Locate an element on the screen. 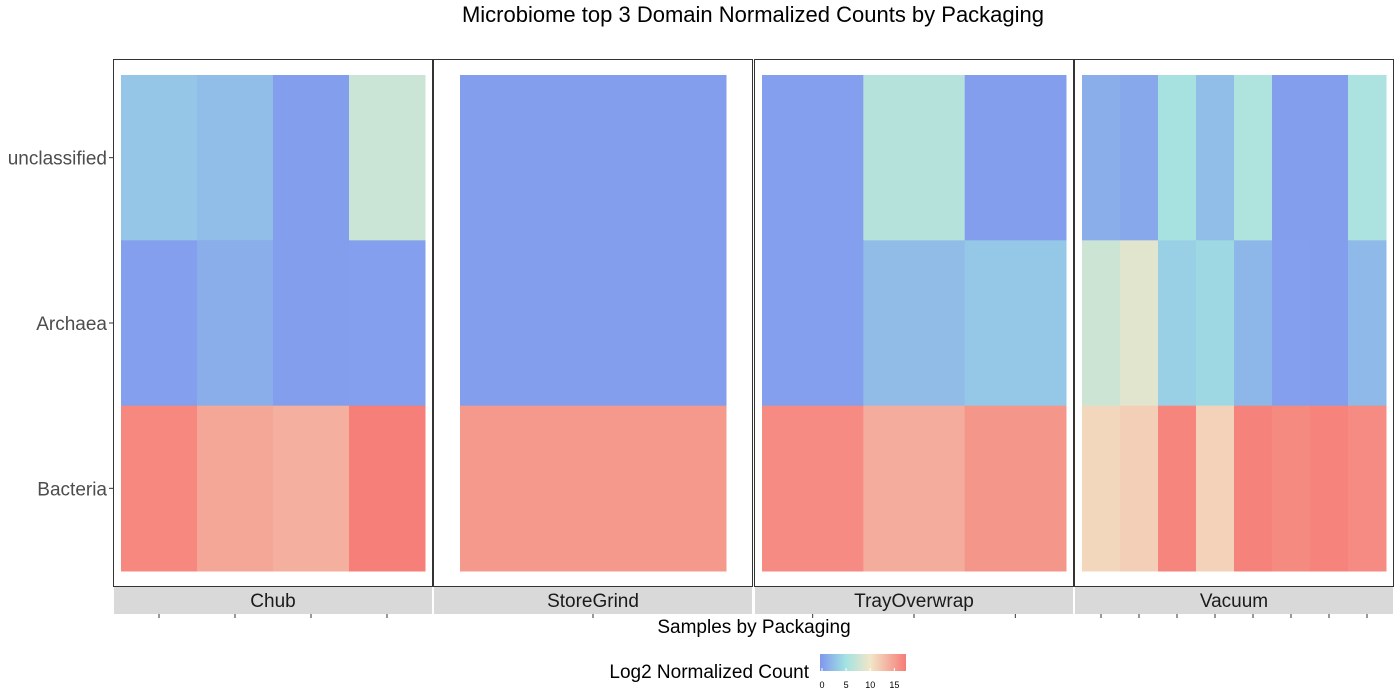 Image resolution: width=1400 pixels, height=700 pixels. legend-tick-label: 15 is located at coordinates (894, 685).